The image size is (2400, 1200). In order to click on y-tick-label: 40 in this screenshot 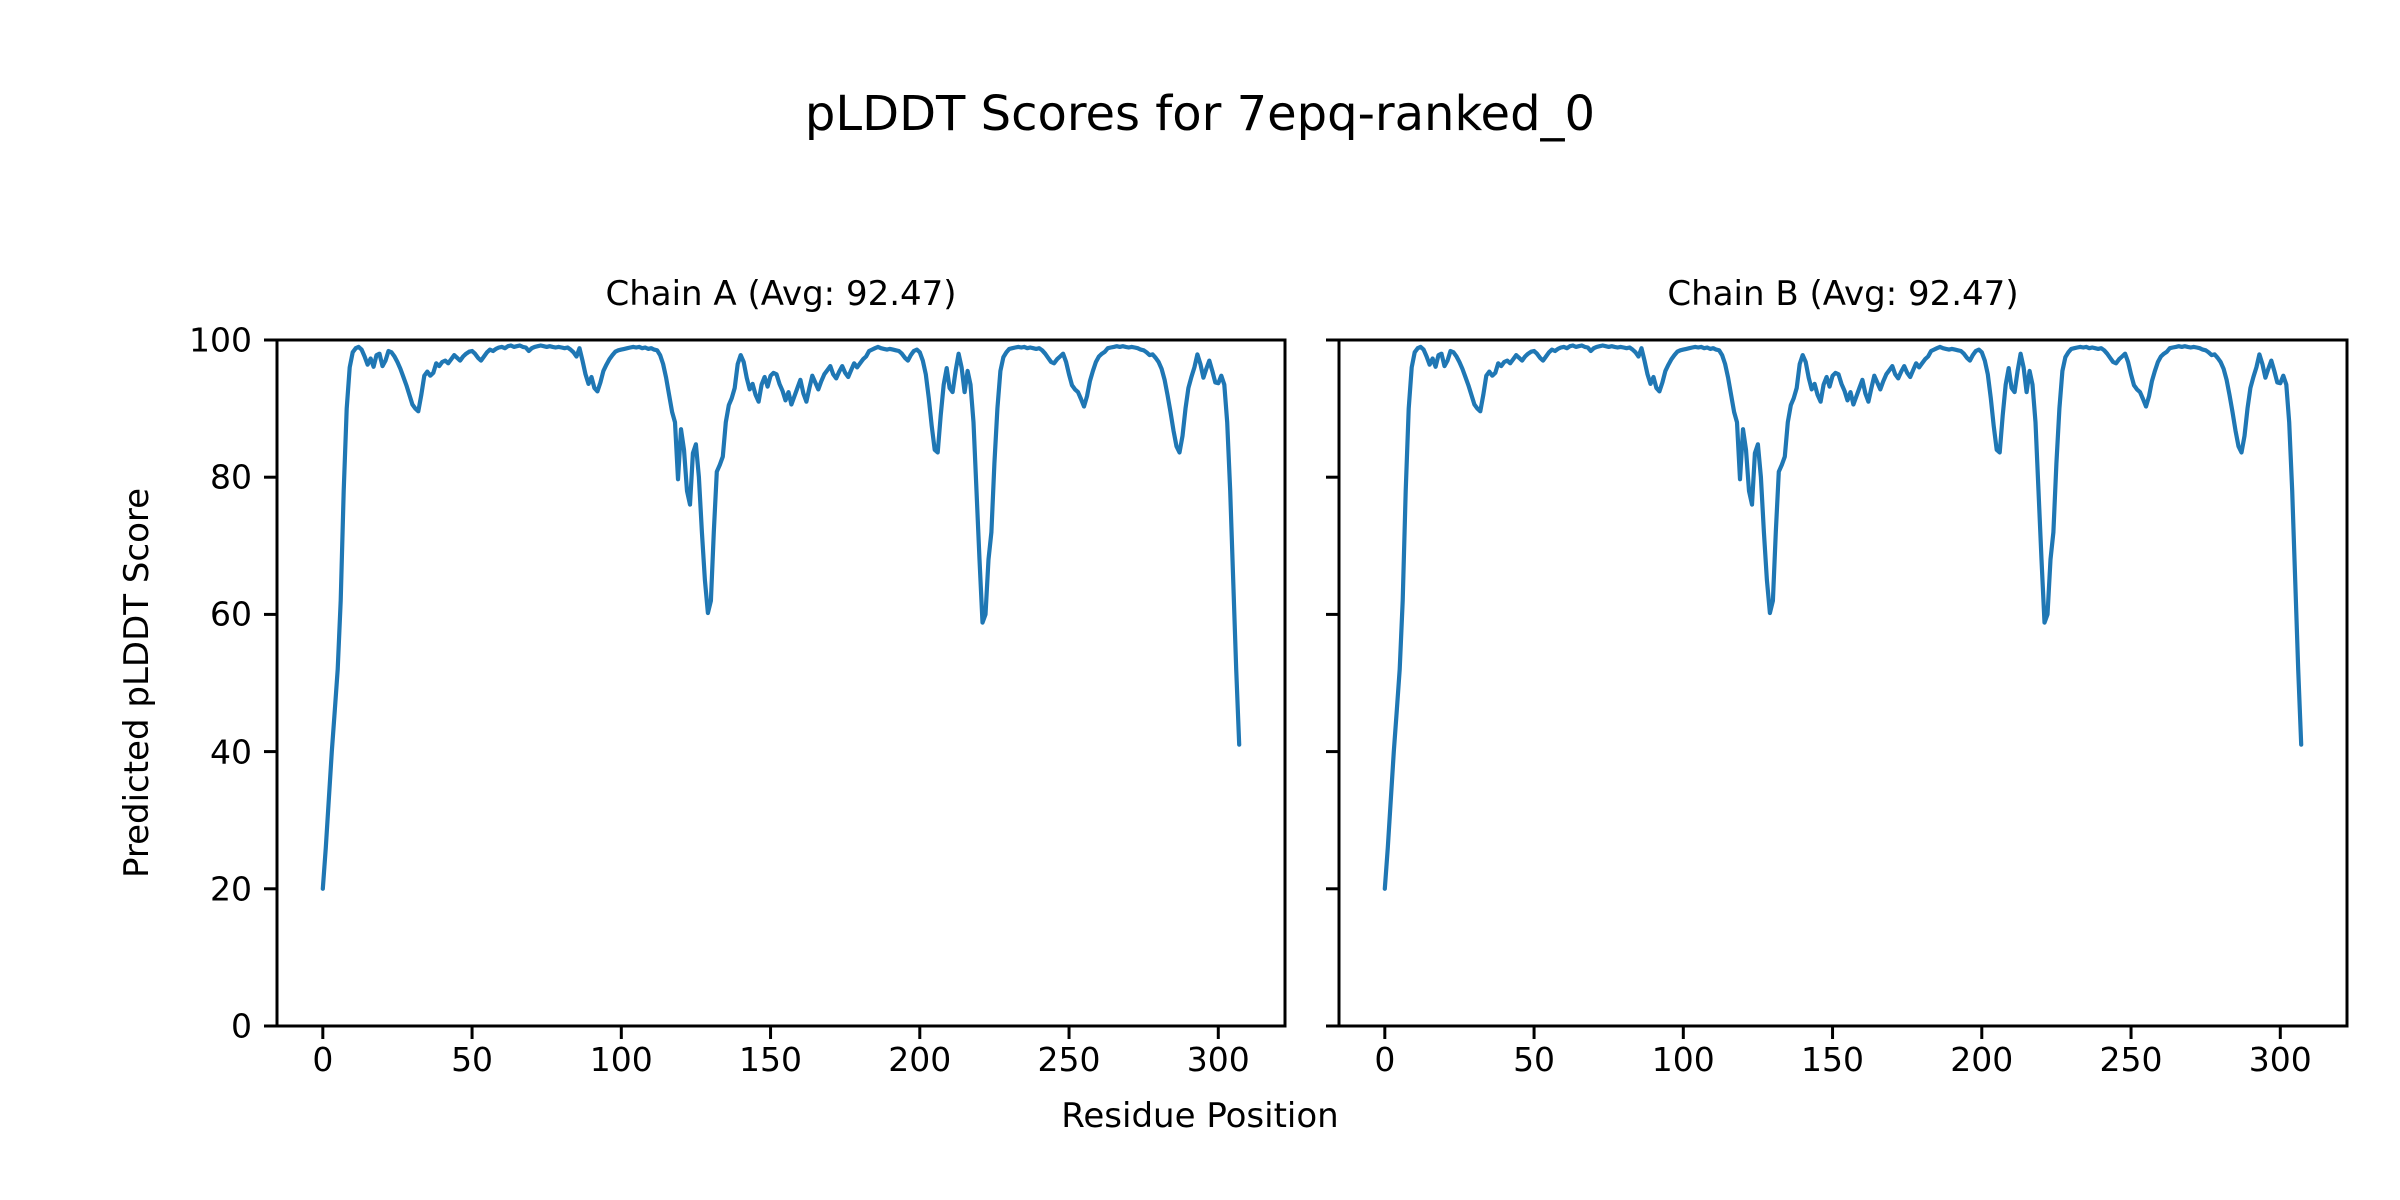, I will do `click(231, 752)`.